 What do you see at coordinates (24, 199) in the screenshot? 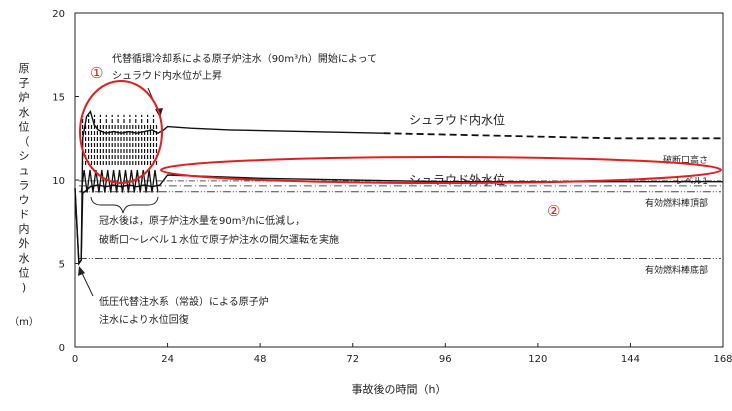
I see `y-axis-label-char: ウ` at bounding box center [24, 199].